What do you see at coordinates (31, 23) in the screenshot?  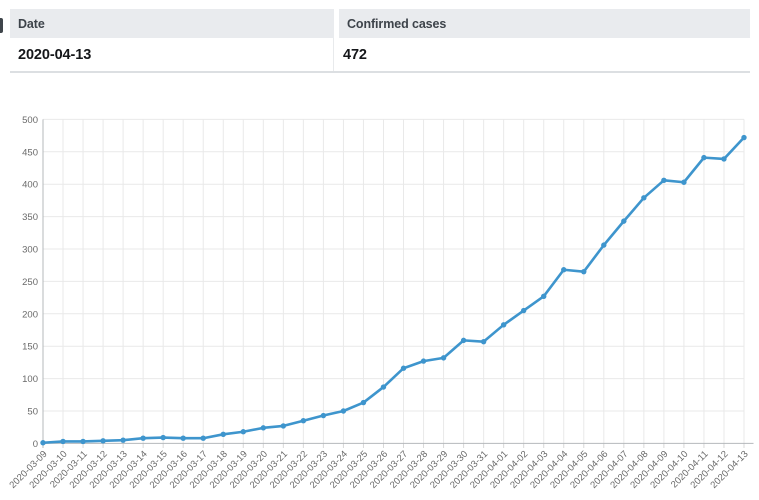 I see `header-date-label: Date` at bounding box center [31, 23].